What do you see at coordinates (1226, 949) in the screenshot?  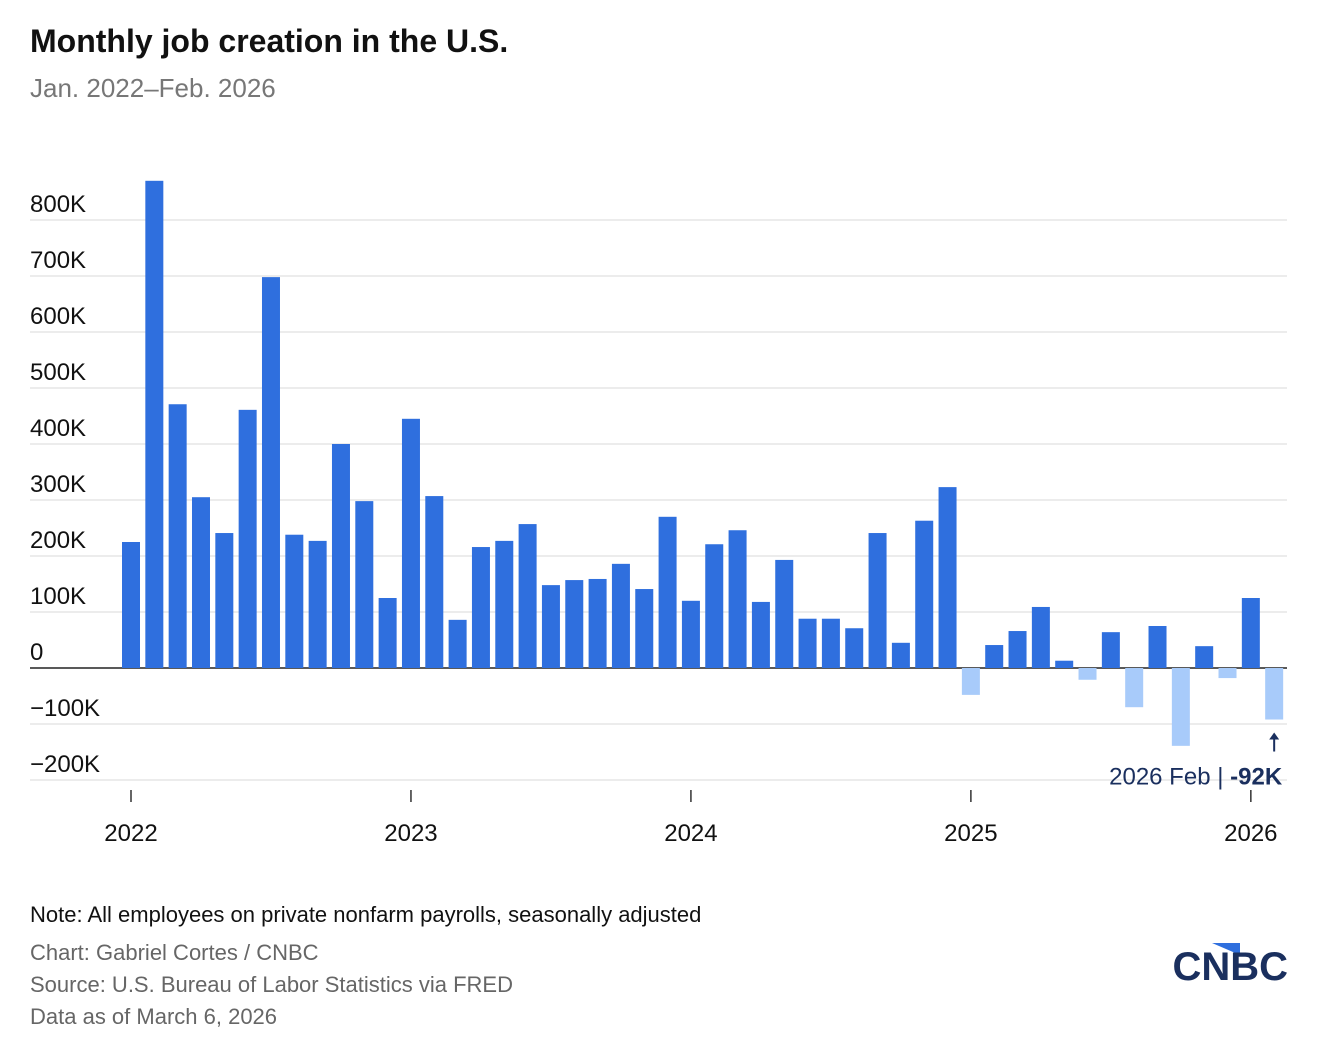 I see `logo-mark` at bounding box center [1226, 949].